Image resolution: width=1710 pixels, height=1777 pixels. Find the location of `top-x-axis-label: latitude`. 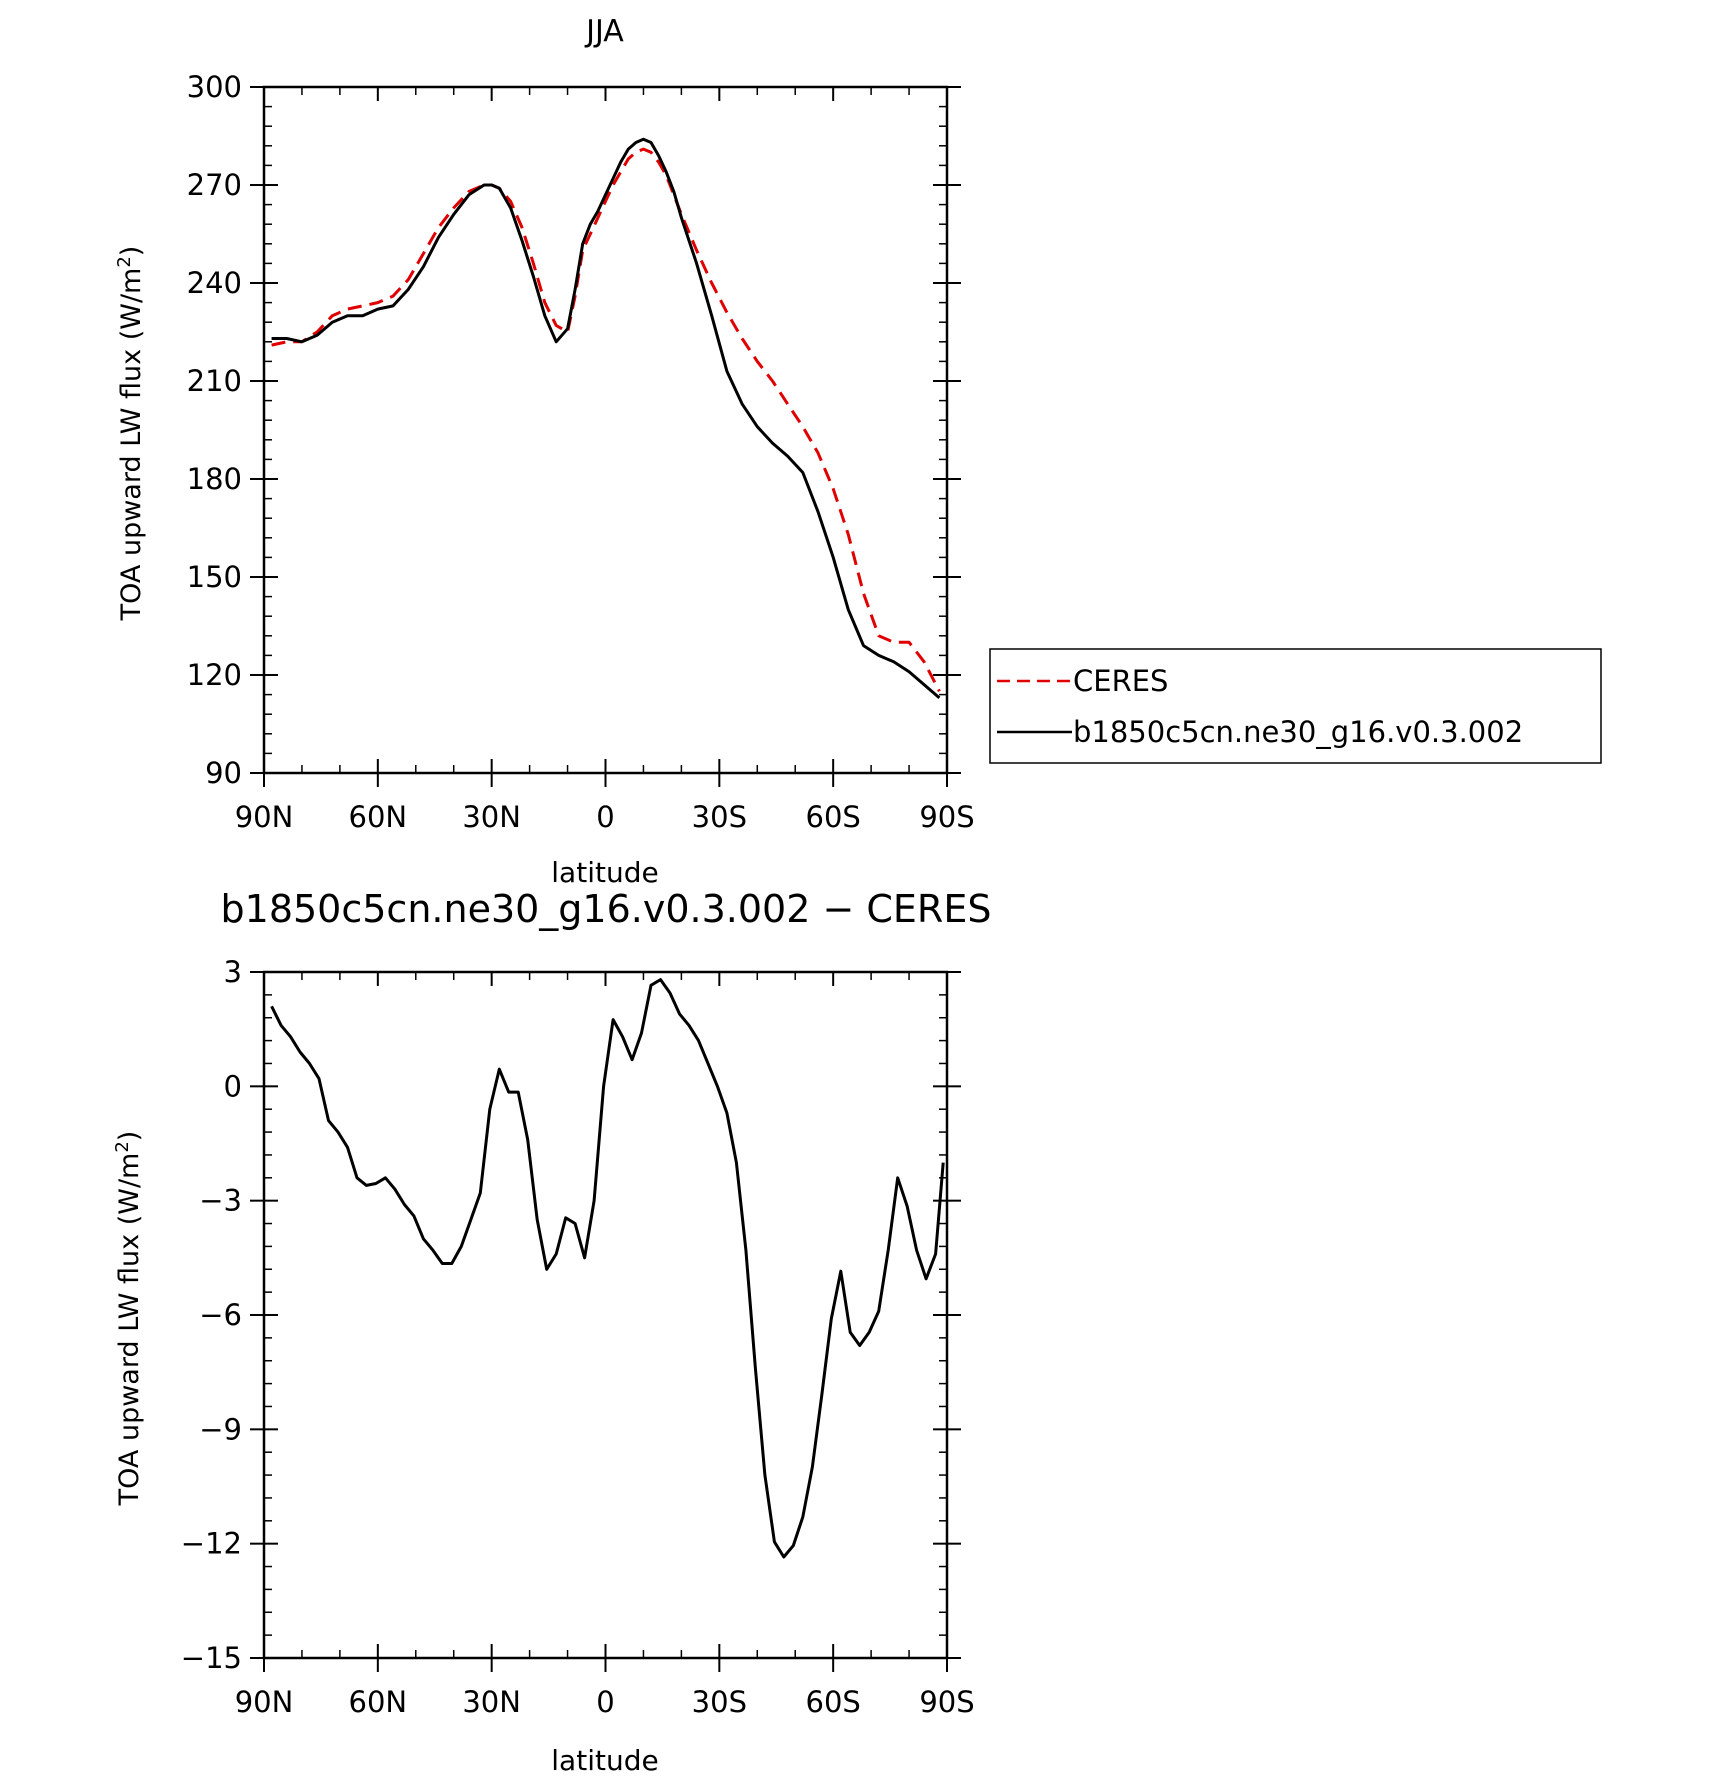

top-x-axis-label: latitude is located at coordinates (604, 872).